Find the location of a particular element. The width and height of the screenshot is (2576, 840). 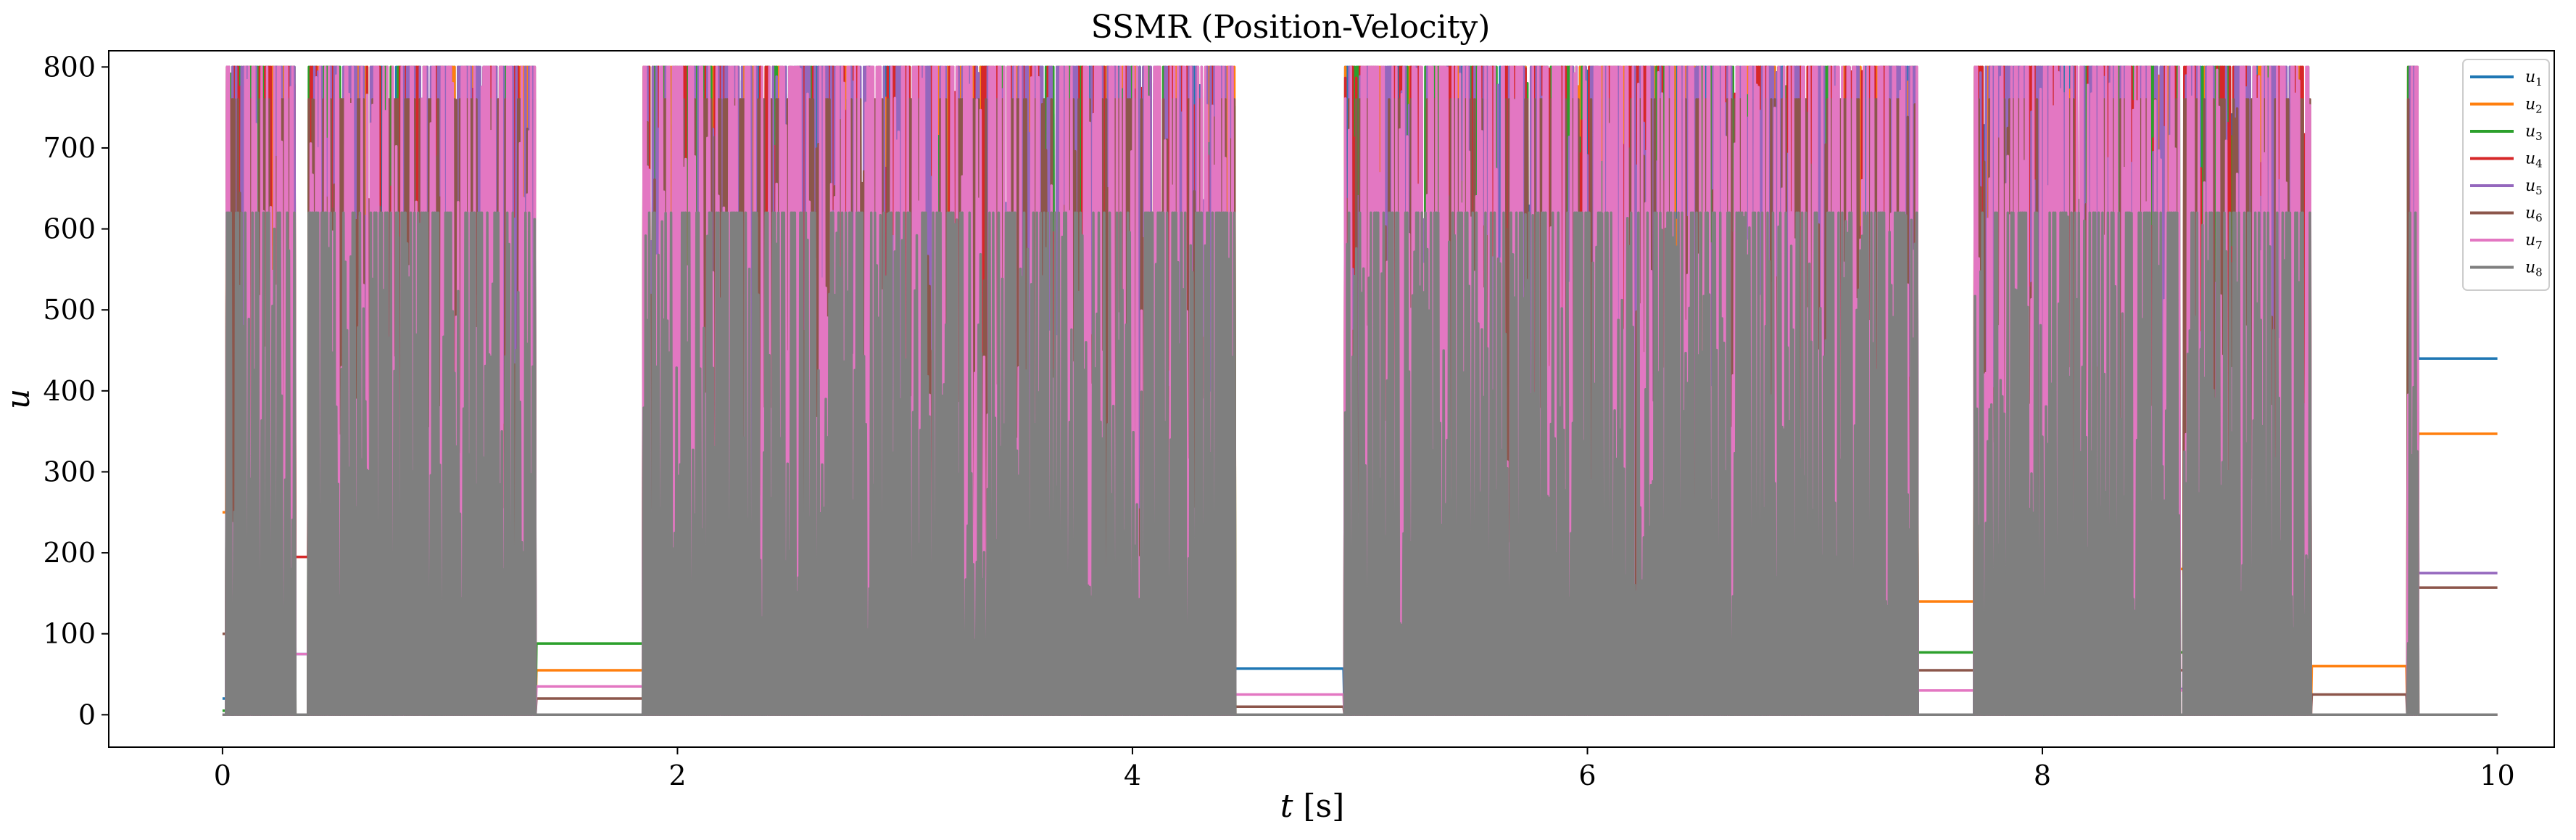

legend-label-u8: u8 is located at coordinates (2534, 269).